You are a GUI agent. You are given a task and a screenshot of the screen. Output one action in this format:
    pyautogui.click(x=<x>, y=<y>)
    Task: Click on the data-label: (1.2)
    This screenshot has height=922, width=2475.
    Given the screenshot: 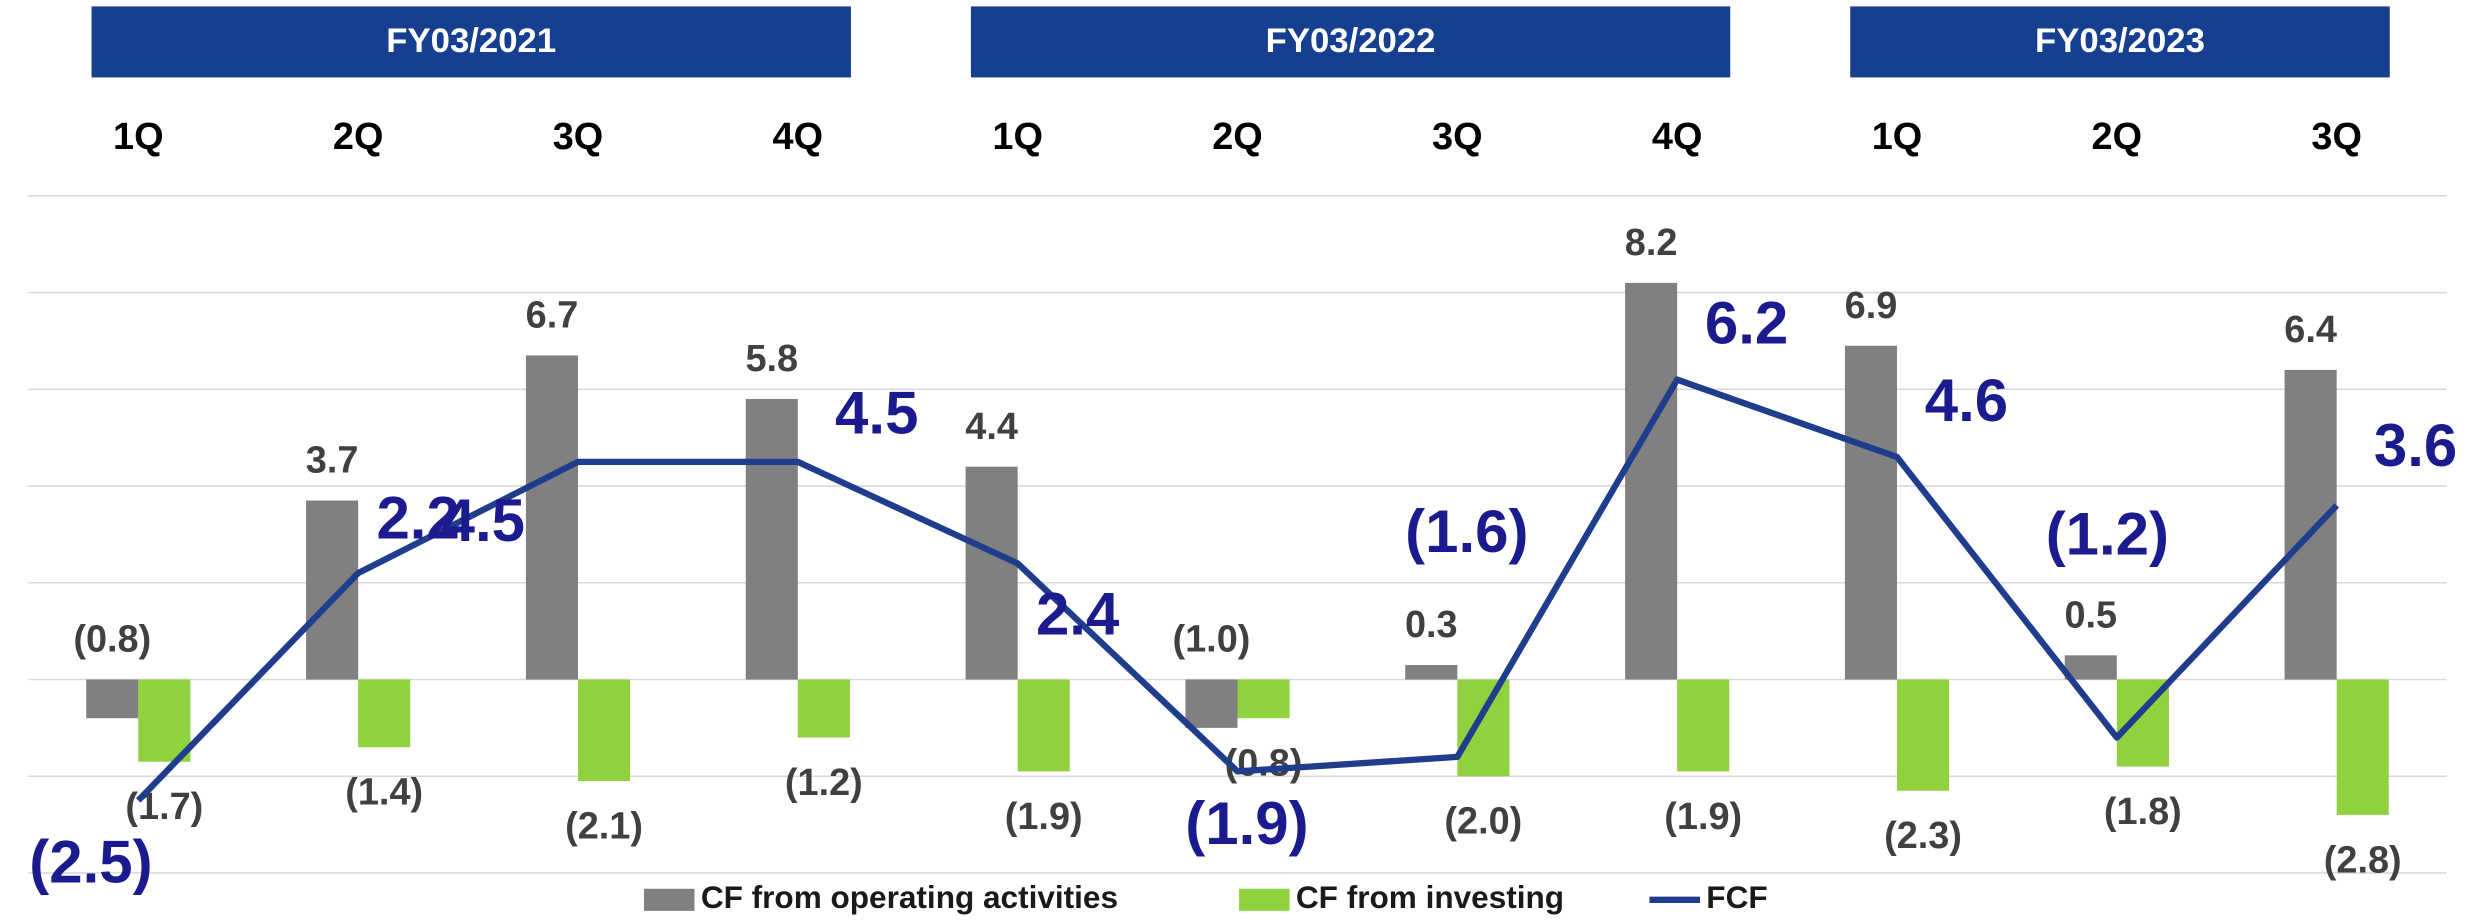 What is the action you would take?
    pyautogui.click(x=824, y=783)
    